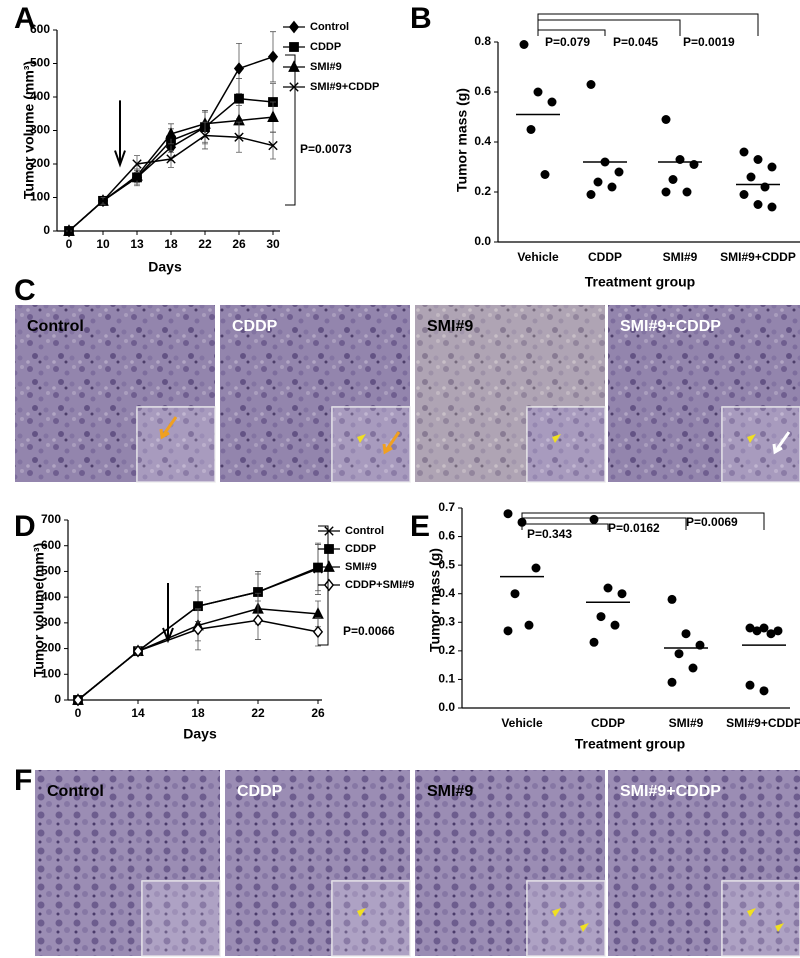 The height and width of the screenshot is (958, 800). What do you see at coordinates (344, 87) in the screenshot?
I see `legend-label: SMI#9+CDDP` at bounding box center [344, 87].